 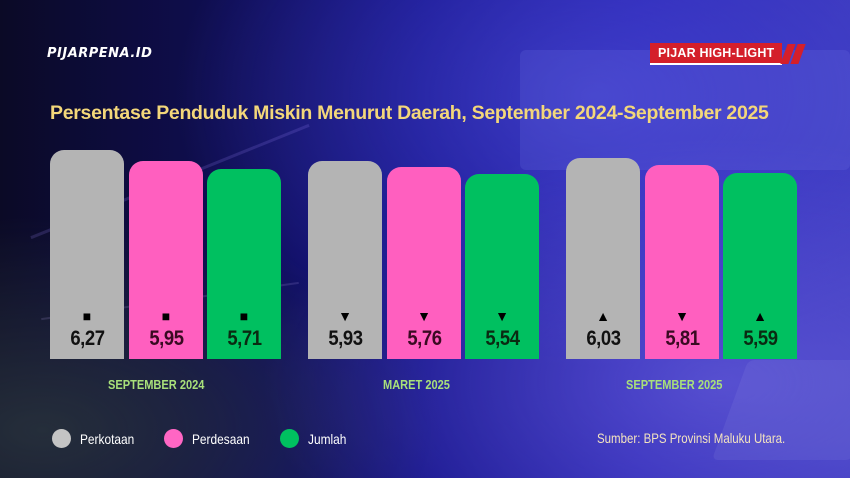 I want to click on bar-value: 5,93, so click(x=345, y=338).